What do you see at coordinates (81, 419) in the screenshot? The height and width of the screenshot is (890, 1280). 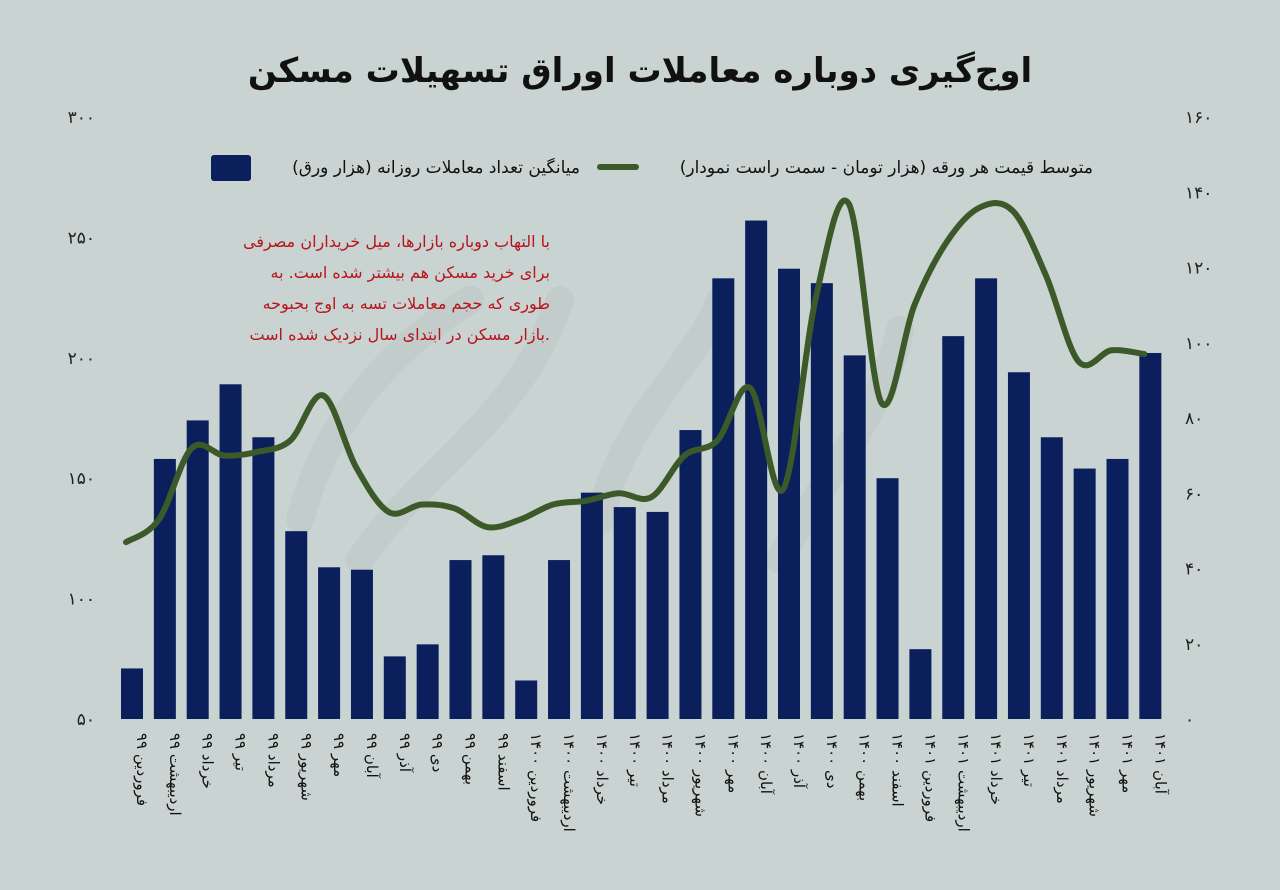 I see `left-axis-ticks: ۵۰ ۱۰۰ ۱۵۰ ۲۰۰ ۲۵۰ ۳۰۰` at bounding box center [81, 419].